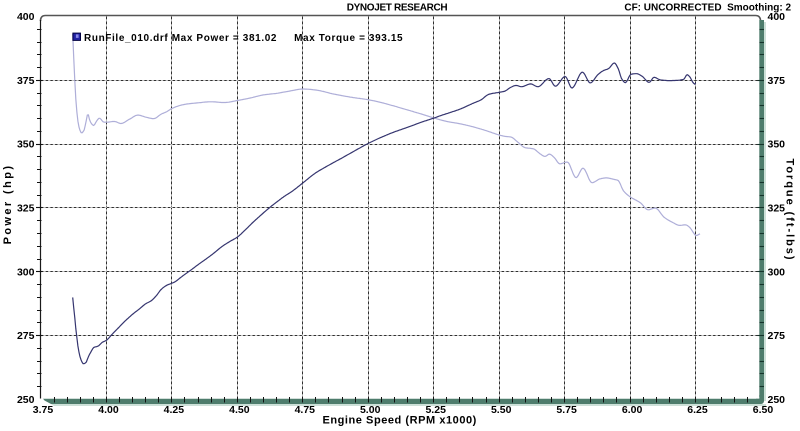  I want to click on svg-text: DYNOJET RESEARCH, so click(397, 8).